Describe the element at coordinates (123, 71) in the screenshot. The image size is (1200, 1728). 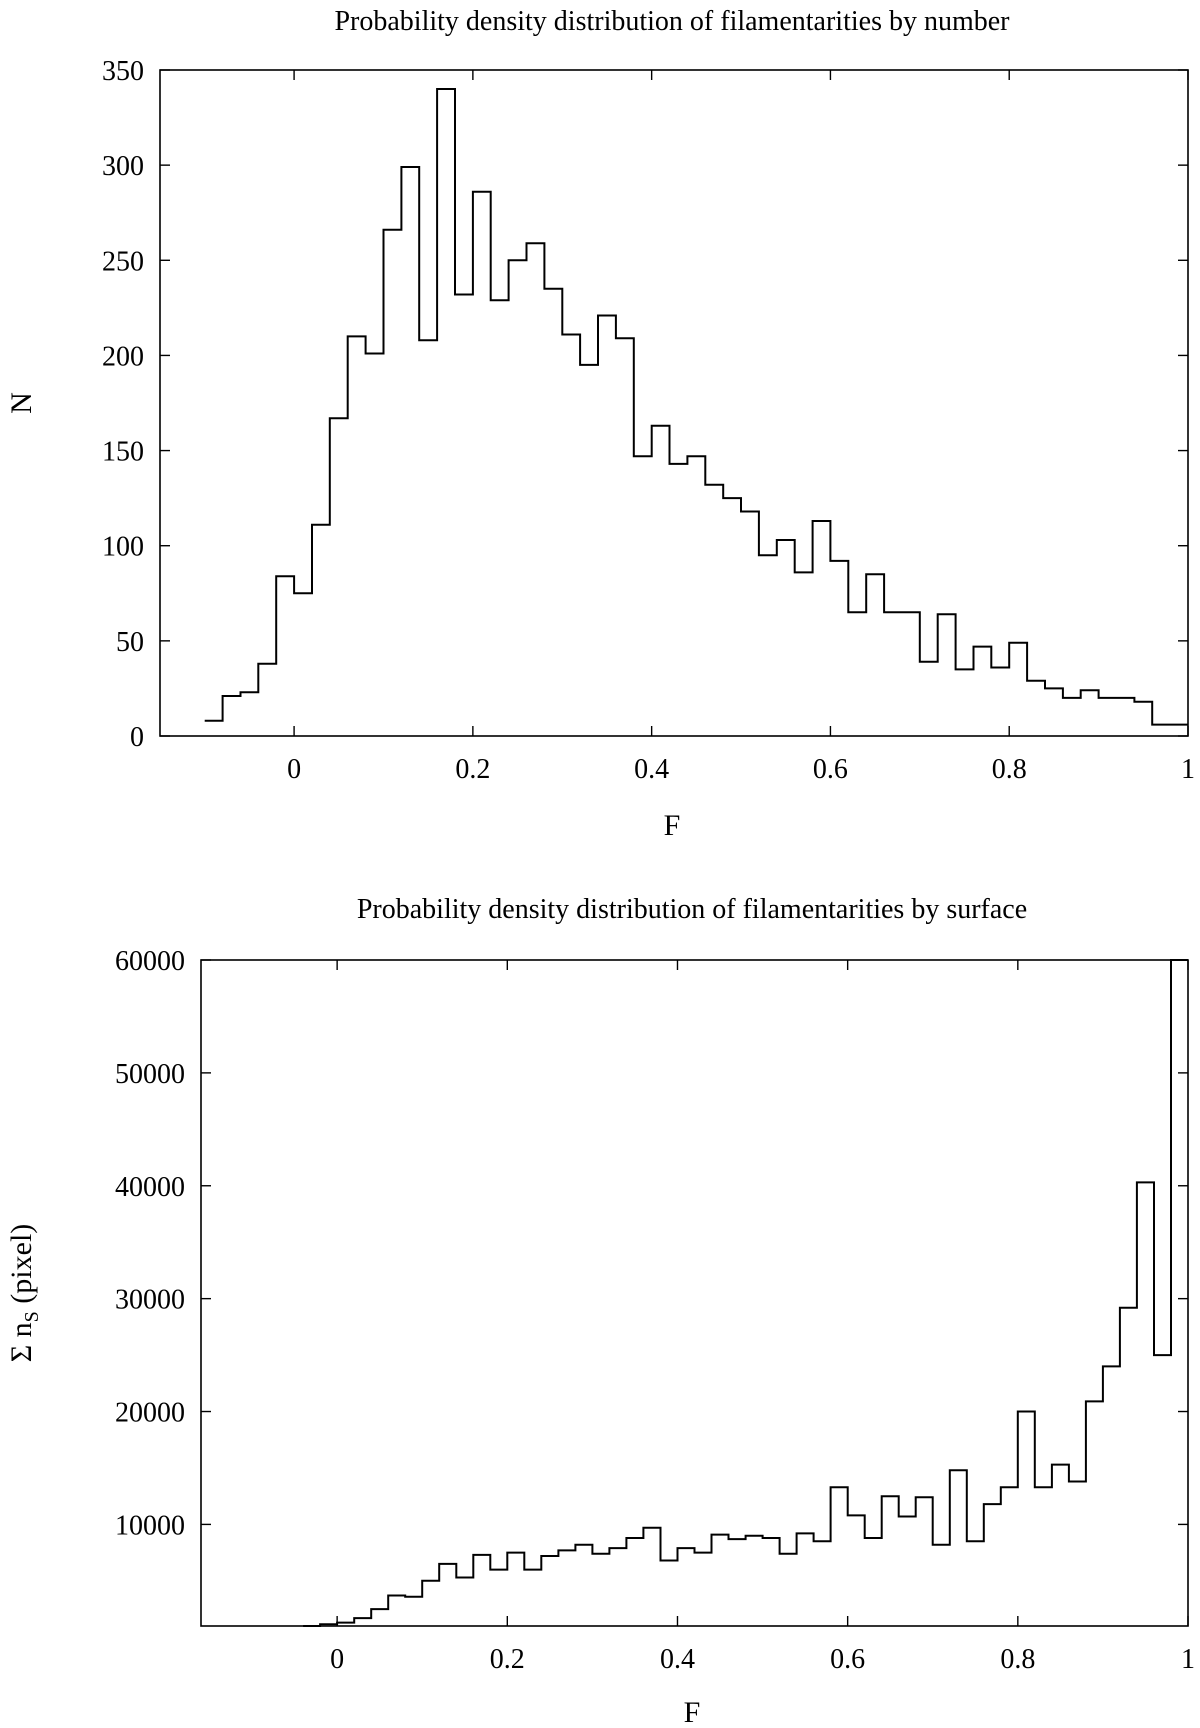
I see `chart-number-y-tick-label: 350` at that location.